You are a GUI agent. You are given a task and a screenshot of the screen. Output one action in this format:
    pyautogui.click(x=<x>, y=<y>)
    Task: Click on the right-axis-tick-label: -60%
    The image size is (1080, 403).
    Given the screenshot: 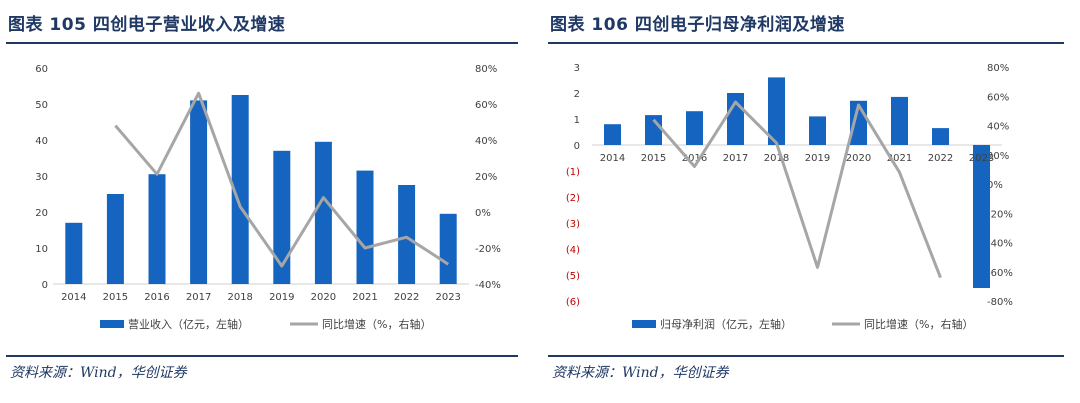 What is the action you would take?
    pyautogui.click(x=1000, y=273)
    